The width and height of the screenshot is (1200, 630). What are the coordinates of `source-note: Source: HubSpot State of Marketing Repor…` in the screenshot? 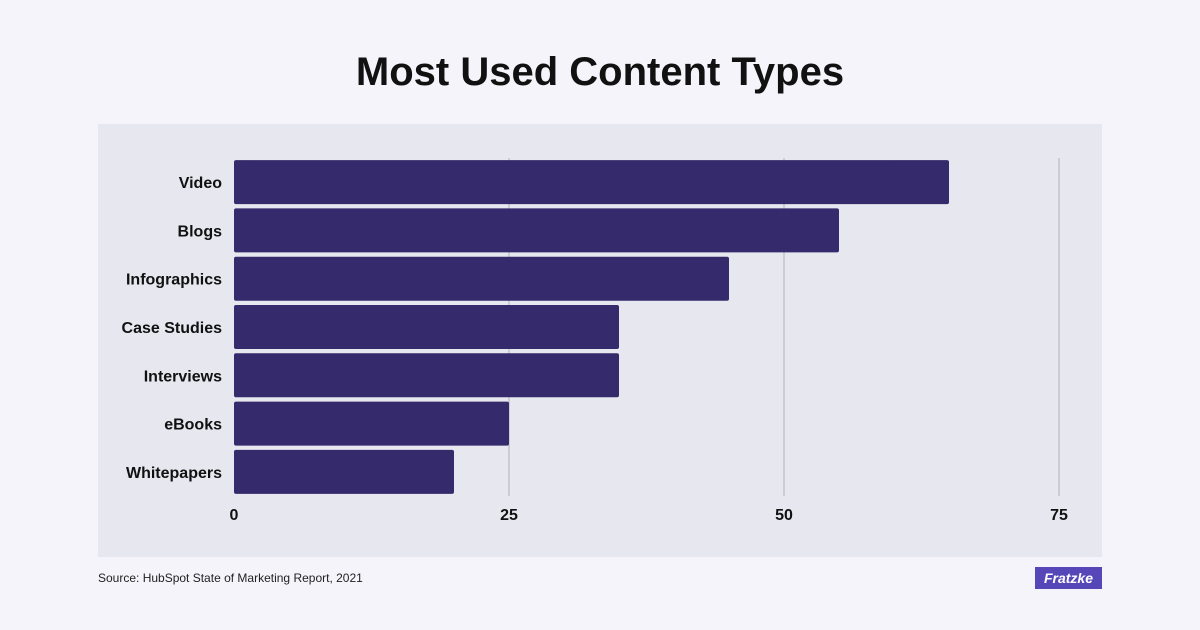 It's located at (230, 578).